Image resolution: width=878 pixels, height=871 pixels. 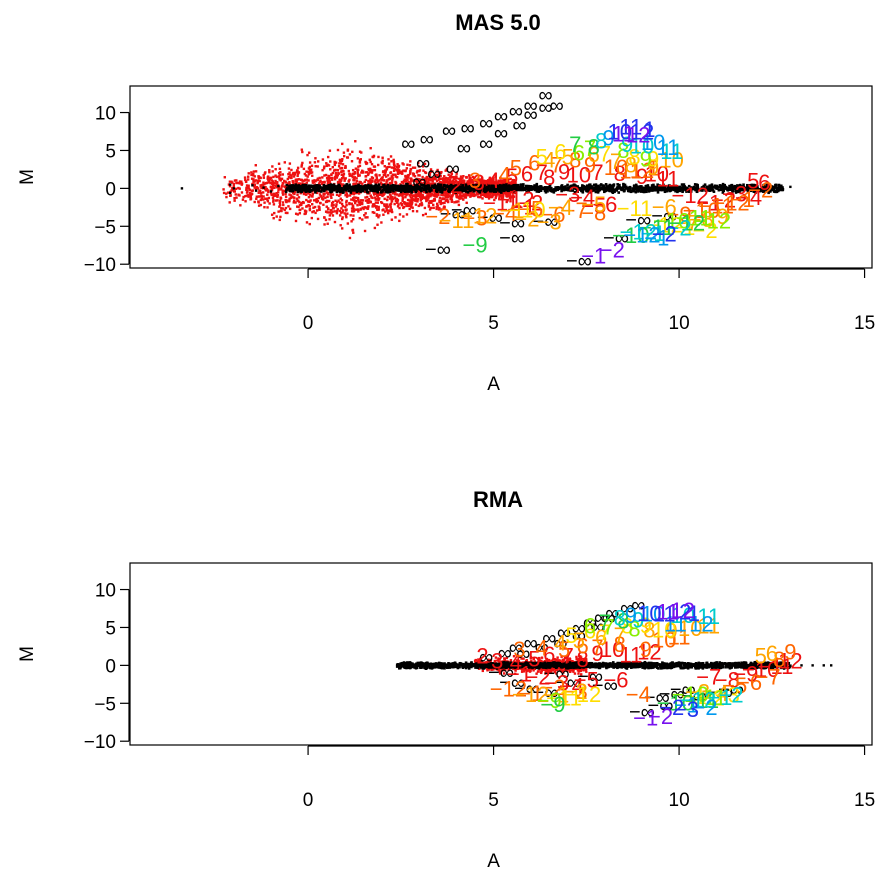 I want to click on labelled-point: 7, so click(x=597, y=172).